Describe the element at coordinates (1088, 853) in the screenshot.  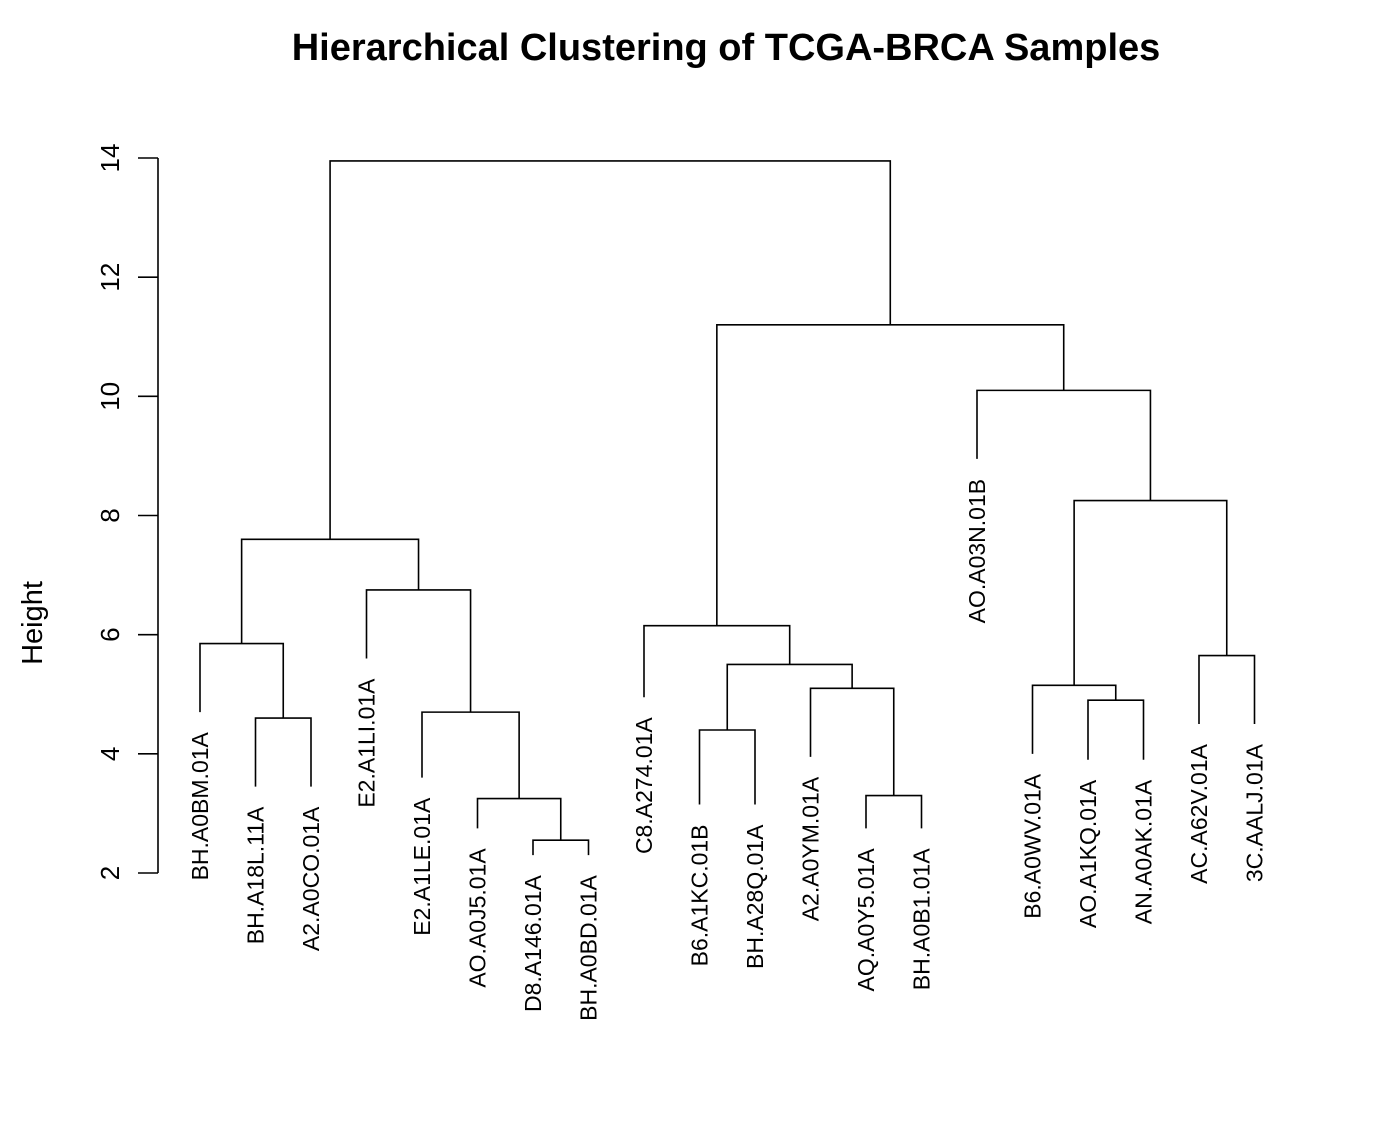
I see `leaf-label: AO.A1KQ.01A` at that location.